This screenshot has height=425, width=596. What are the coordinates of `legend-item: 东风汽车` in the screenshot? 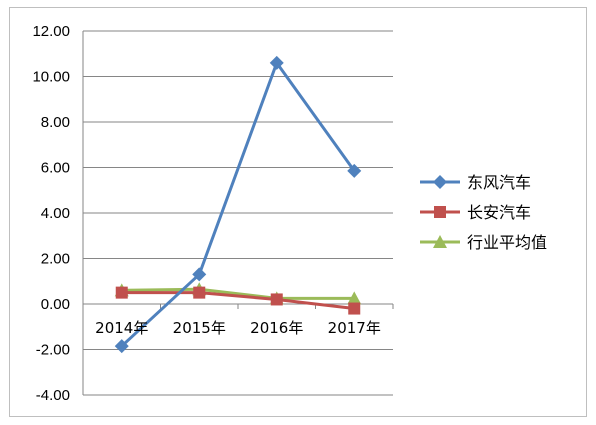 It's located at (475, 182).